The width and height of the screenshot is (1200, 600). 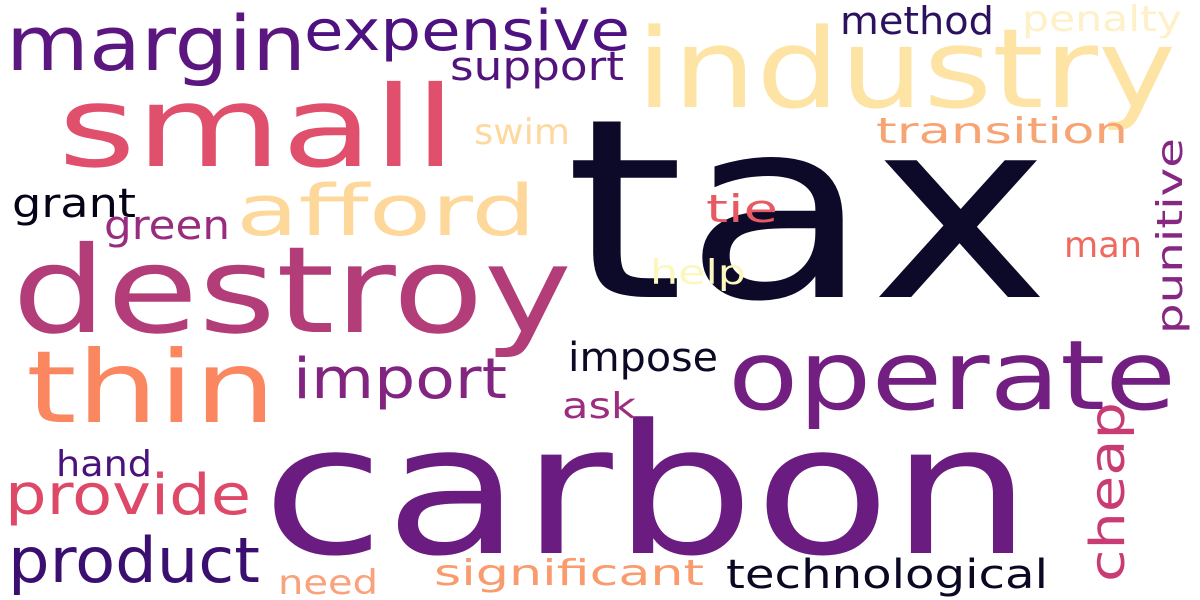 I want to click on word-tie: tie, so click(x=742, y=209).